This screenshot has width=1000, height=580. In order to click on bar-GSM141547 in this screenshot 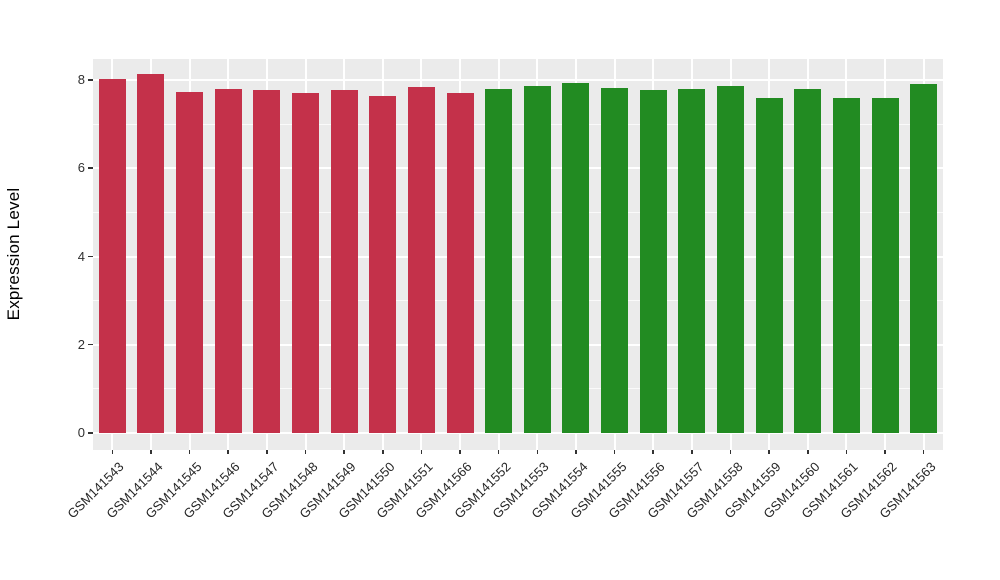, I will do `click(267, 261)`.